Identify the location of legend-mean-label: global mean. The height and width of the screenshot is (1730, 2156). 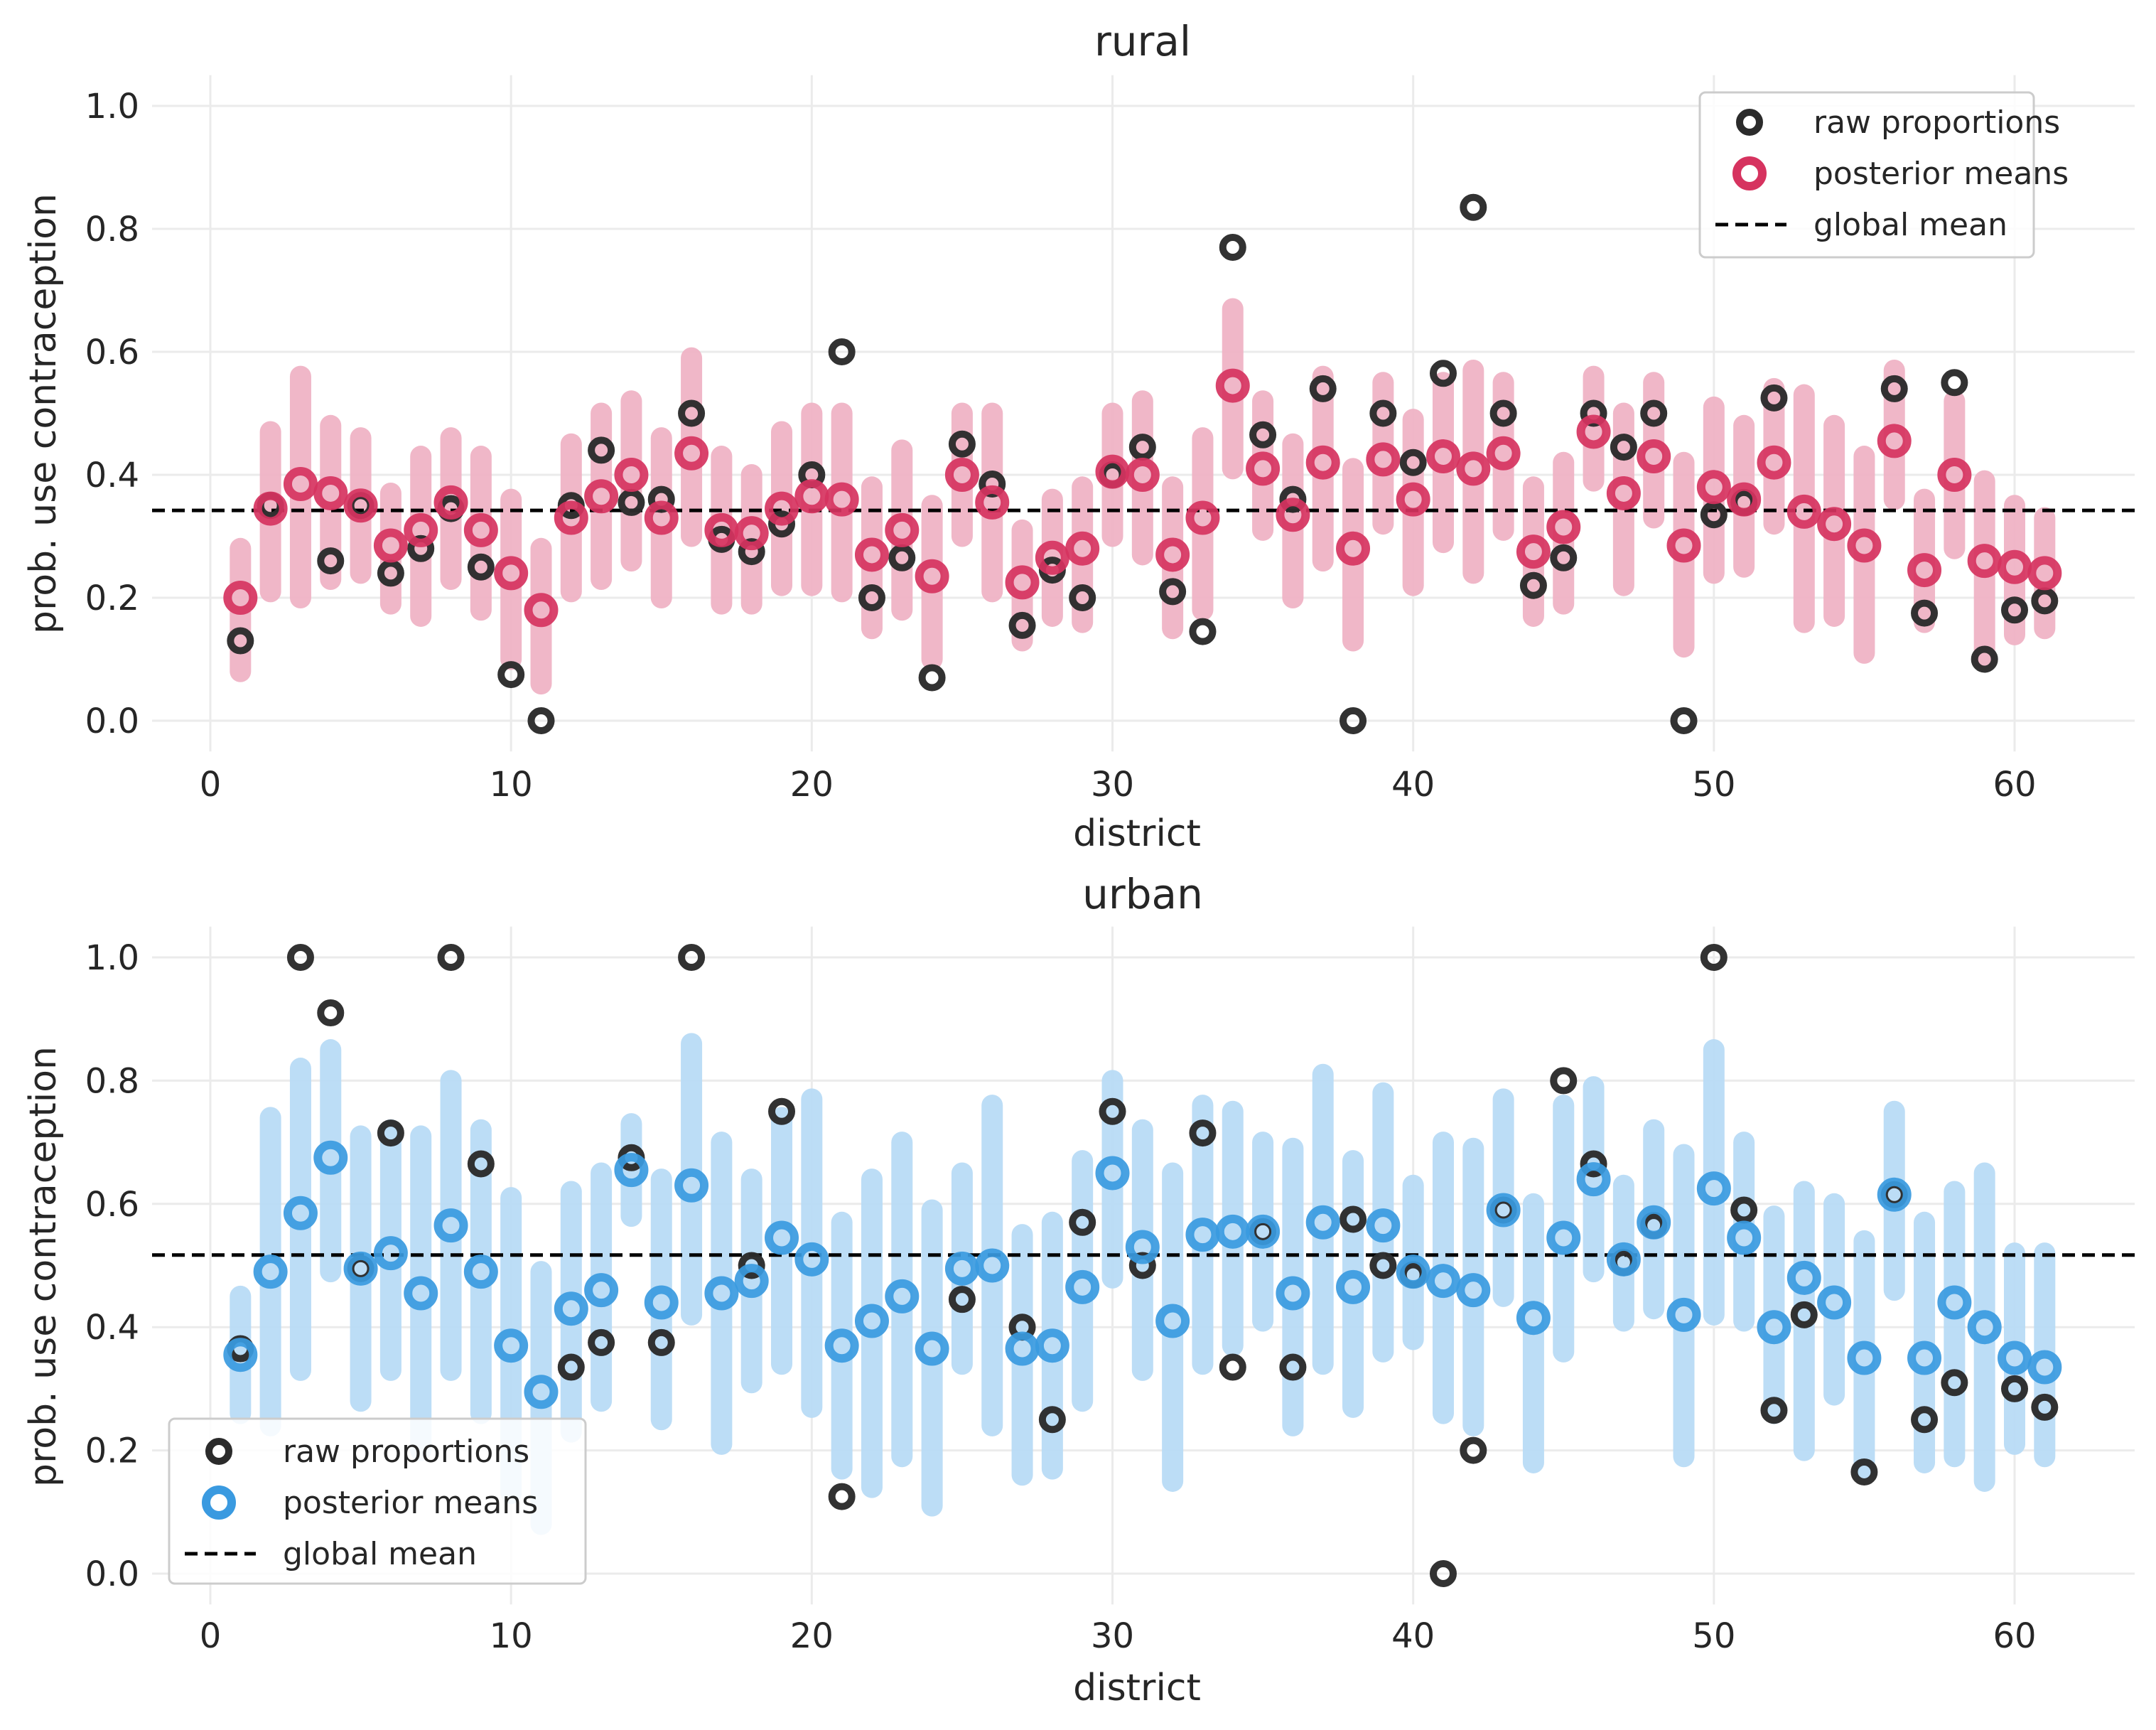
(1910, 225).